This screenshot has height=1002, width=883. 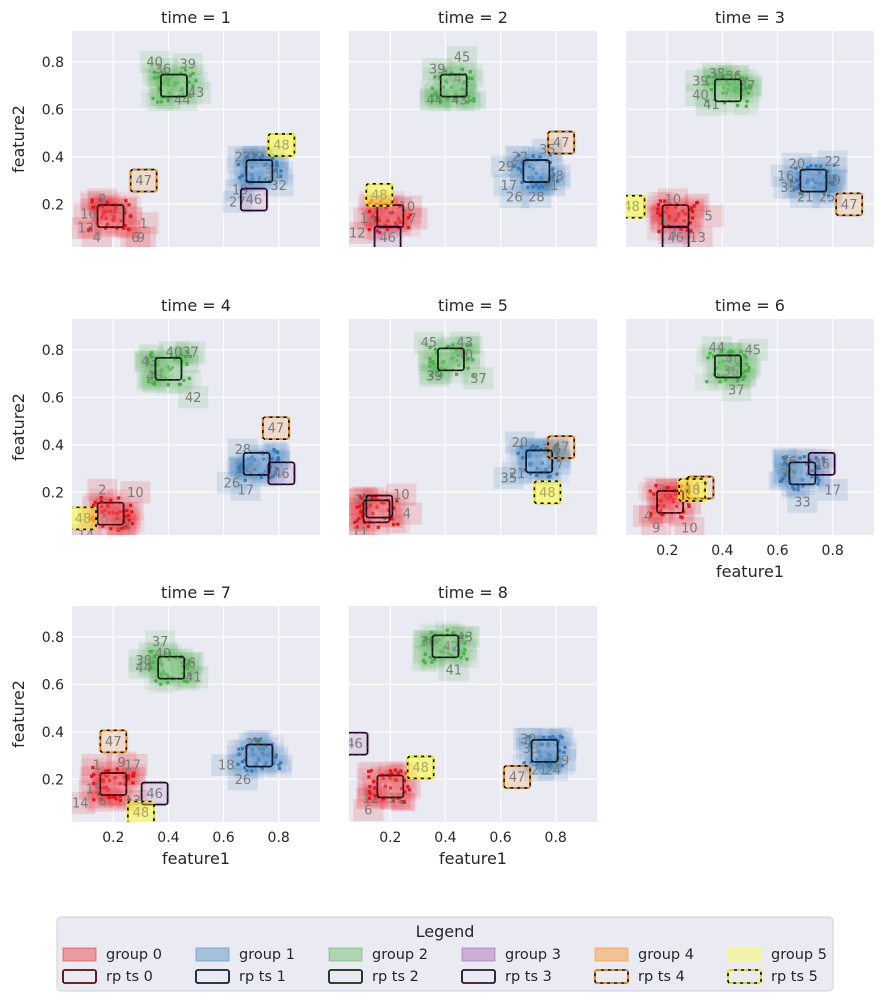 I want to click on point-label: 46, so click(x=354, y=744).